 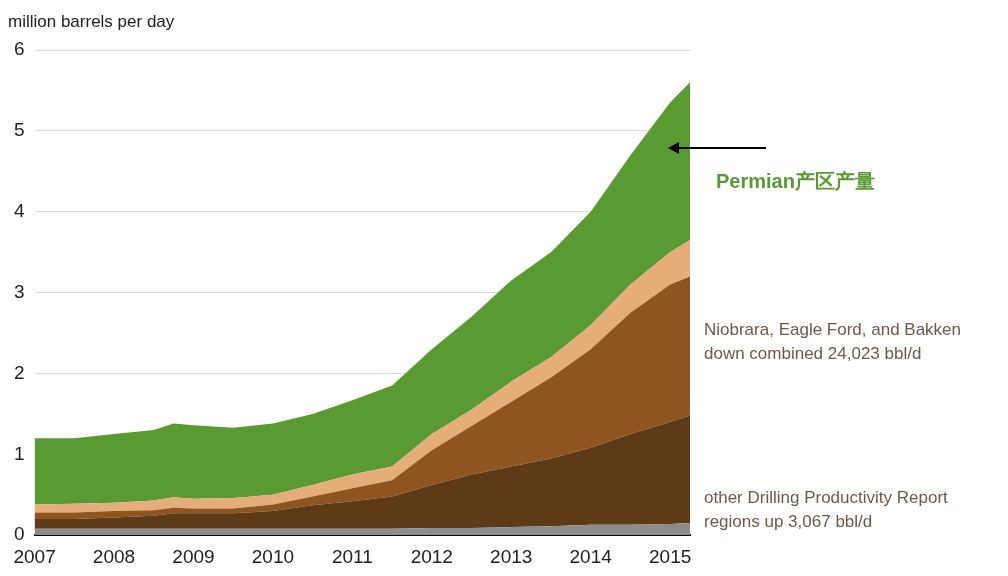 I want to click on y-tick-label: 1, so click(x=19, y=453).